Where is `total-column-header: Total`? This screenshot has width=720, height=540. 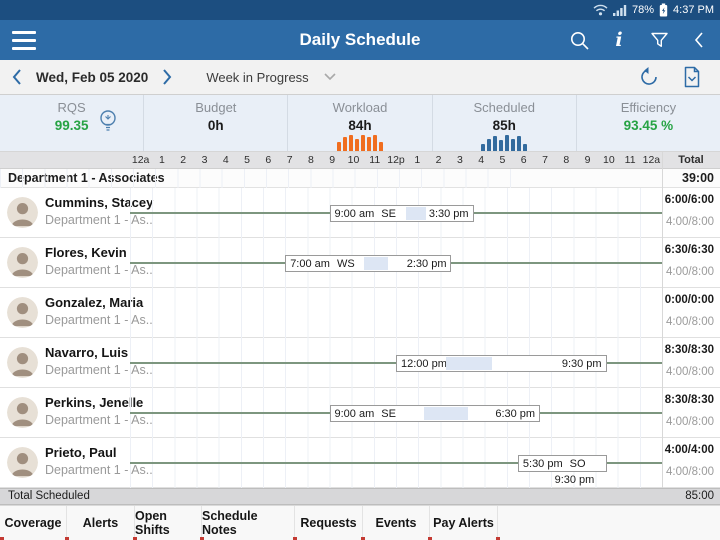 total-column-header: Total is located at coordinates (691, 160).